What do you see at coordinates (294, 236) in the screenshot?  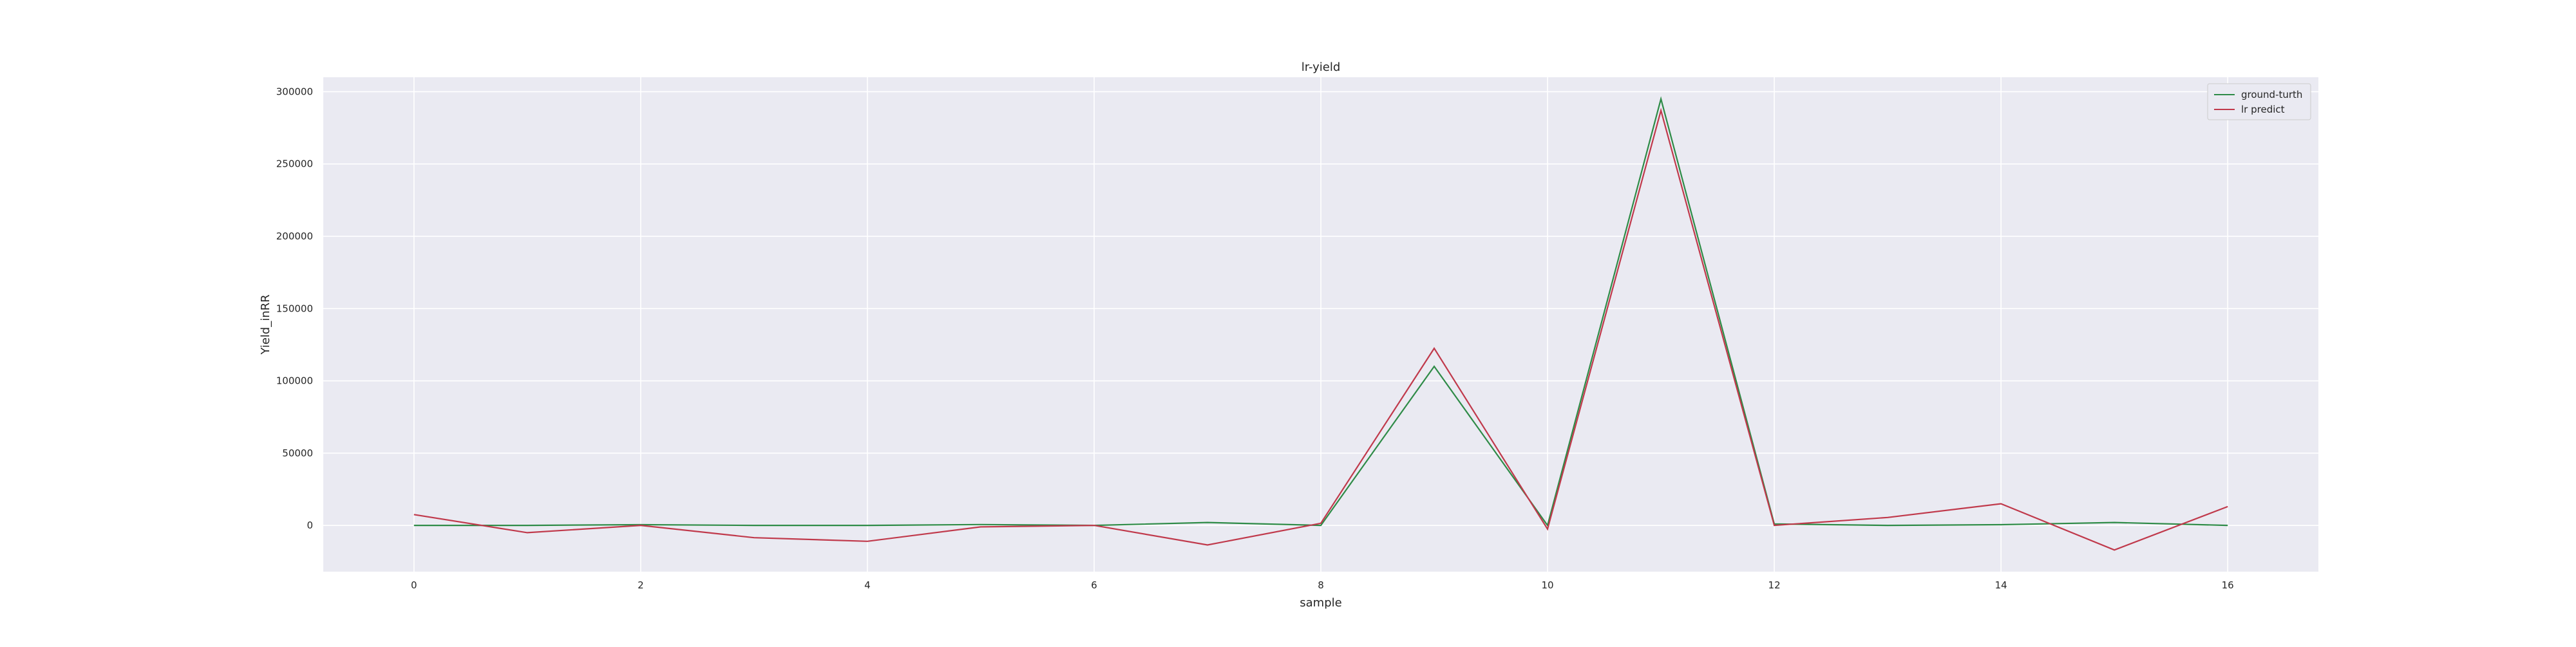 I see `y-tick-label: 200000` at bounding box center [294, 236].